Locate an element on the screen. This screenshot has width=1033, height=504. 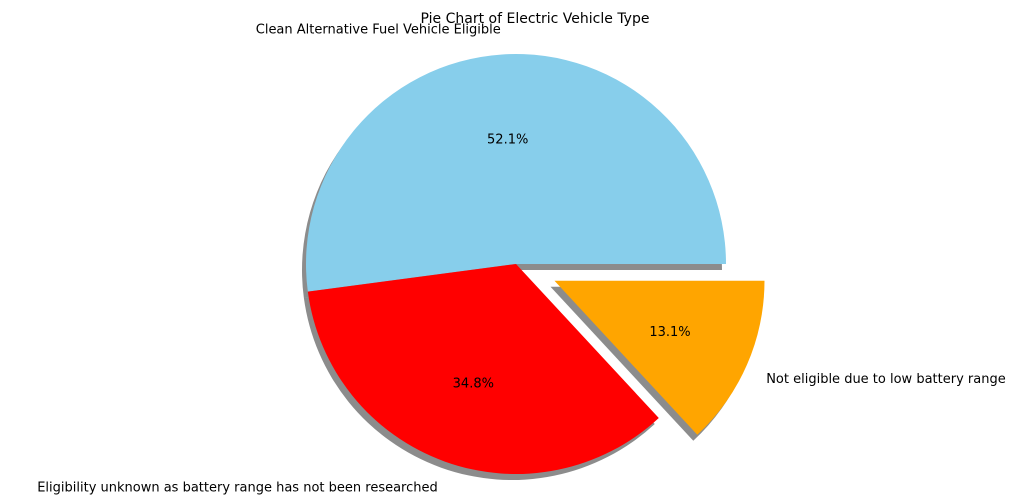
percent-label-not-eligible-due-to-low-battery-range: 13.1% is located at coordinates (669, 332).